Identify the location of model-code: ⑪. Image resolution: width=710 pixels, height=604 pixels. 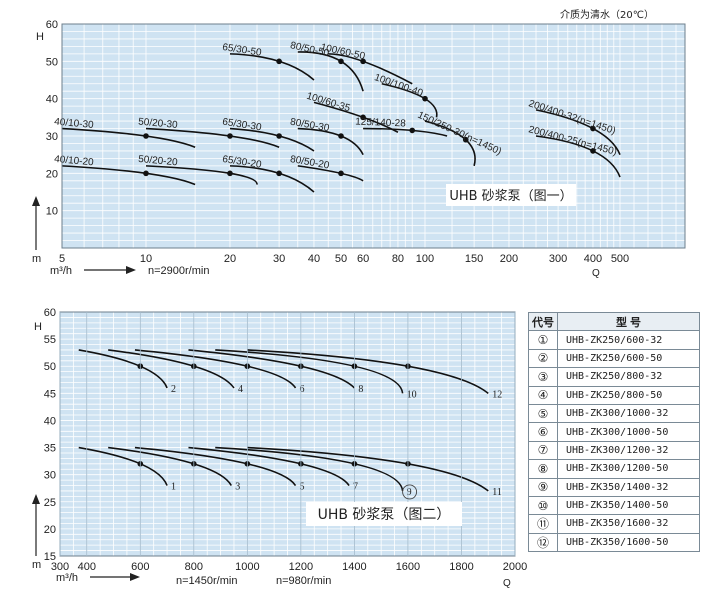
(543, 524).